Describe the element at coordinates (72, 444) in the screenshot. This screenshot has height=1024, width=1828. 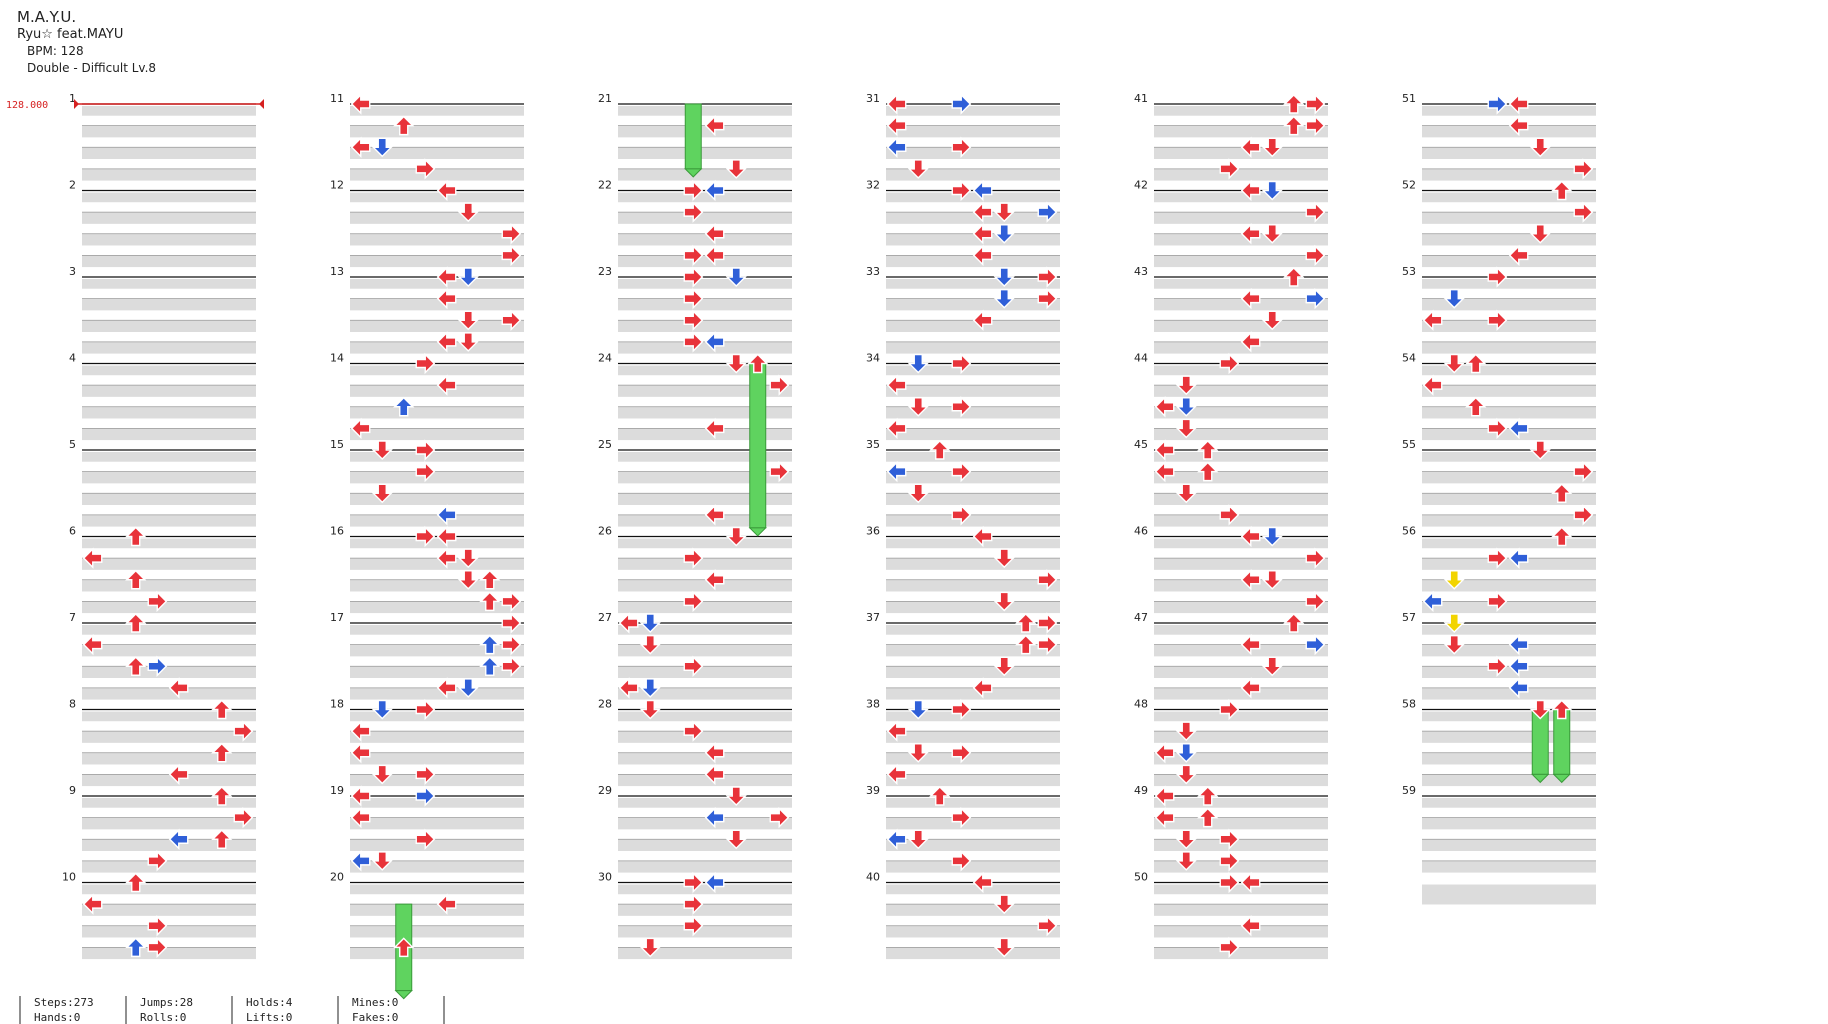
I see `measure-number: 5` at that location.